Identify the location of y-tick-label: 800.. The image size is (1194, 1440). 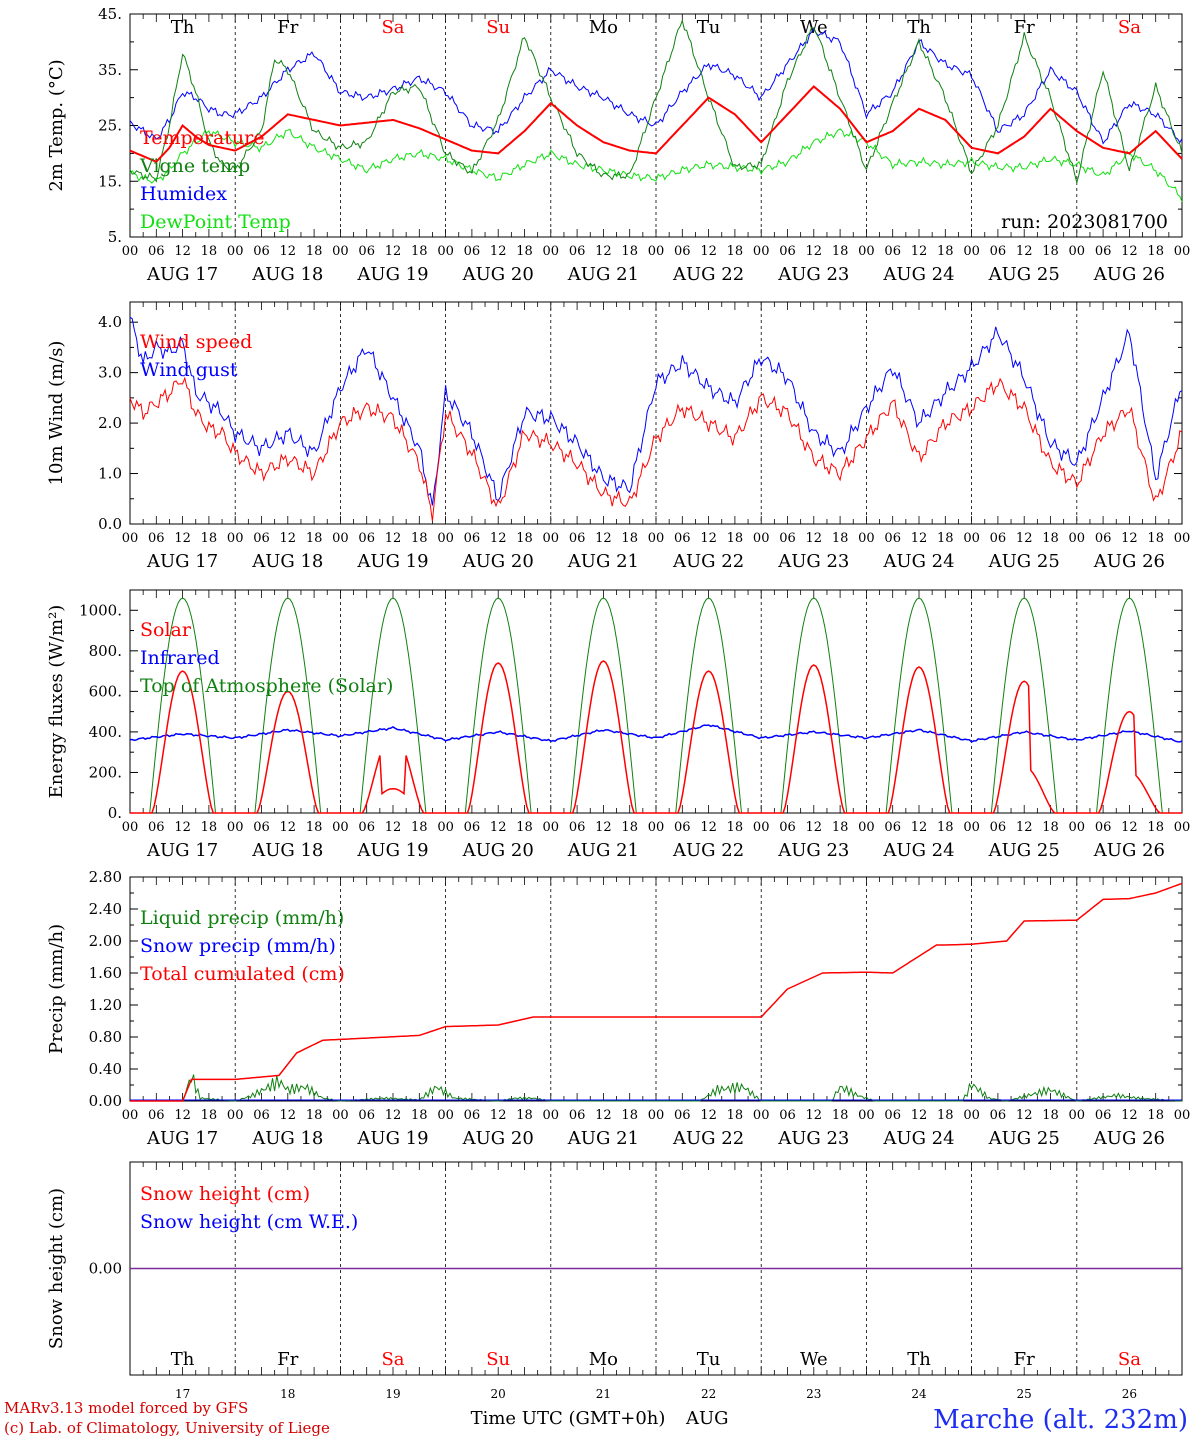
(105, 651).